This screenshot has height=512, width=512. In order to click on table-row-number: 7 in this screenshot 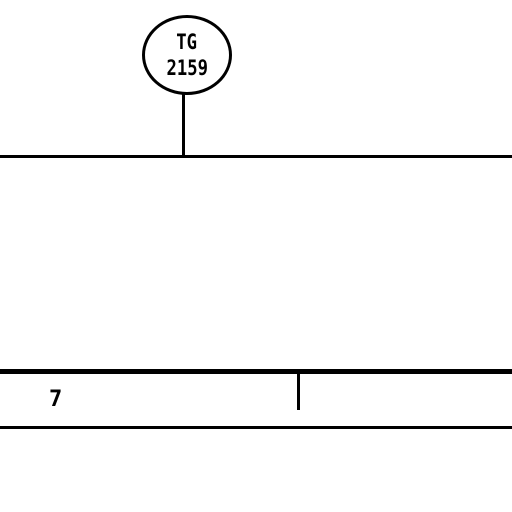, I will do `click(56, 399)`.